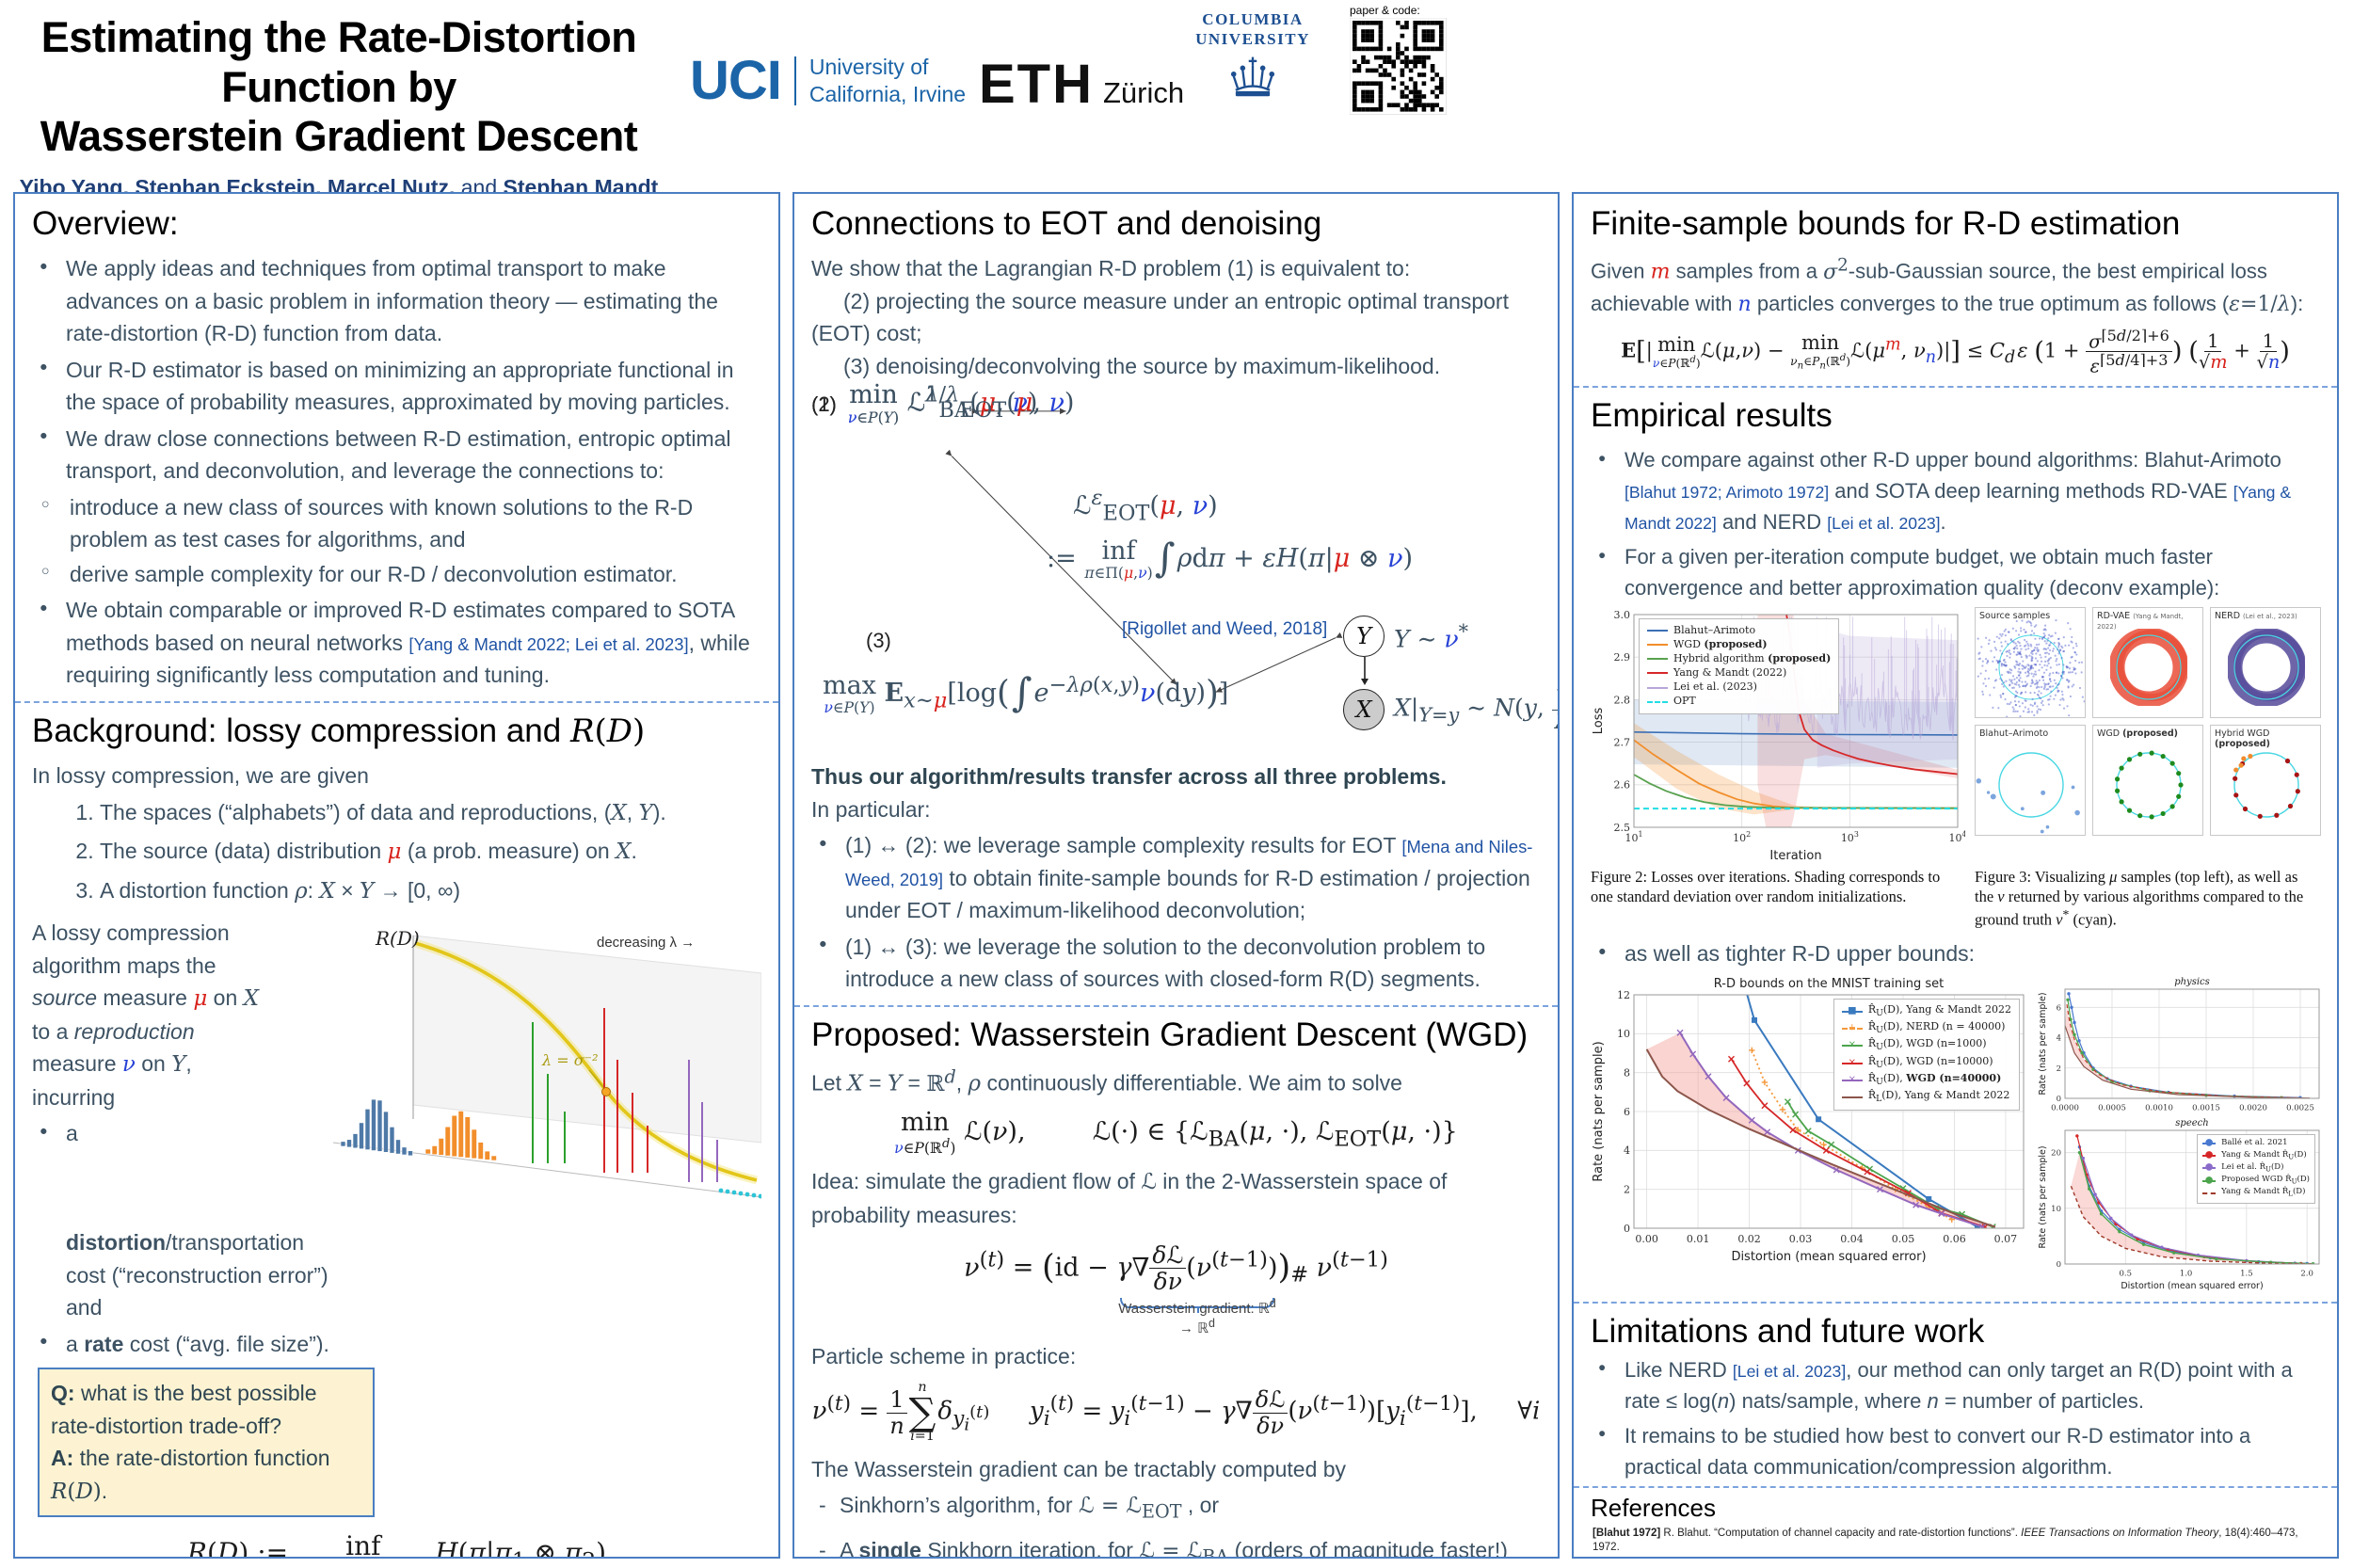 This screenshot has height=1568, width=2353. What do you see at coordinates (1252, 76) in the screenshot?
I see `columbia-crown-icon` at bounding box center [1252, 76].